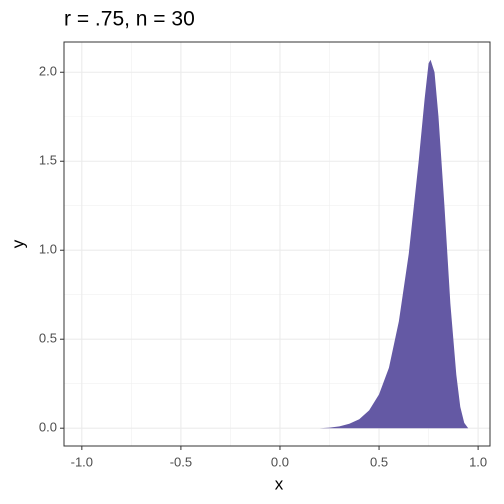 Image resolution: width=504 pixels, height=504 pixels. I want to click on x-tick-label: 0.5, so click(379, 461).